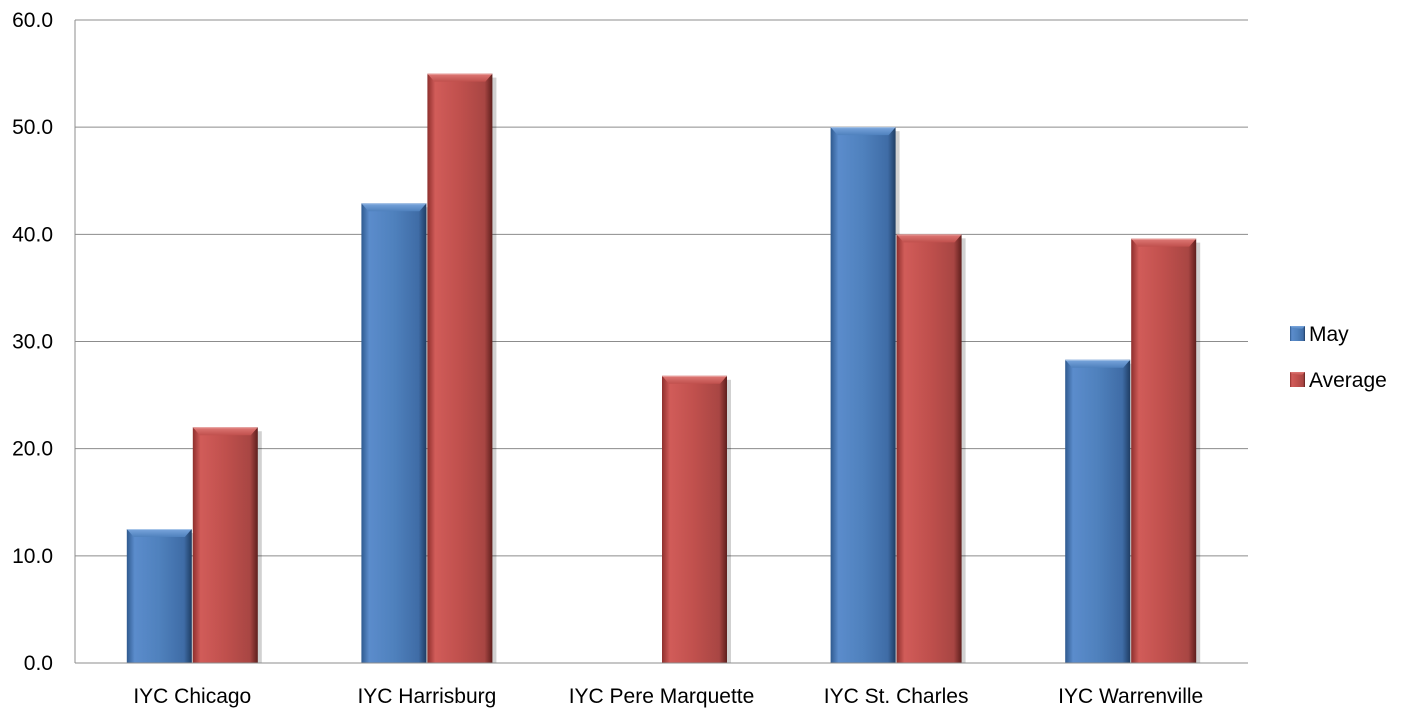 The image size is (1412, 713). What do you see at coordinates (32, 234) in the screenshot?
I see `y-tick-label: 40.0` at bounding box center [32, 234].